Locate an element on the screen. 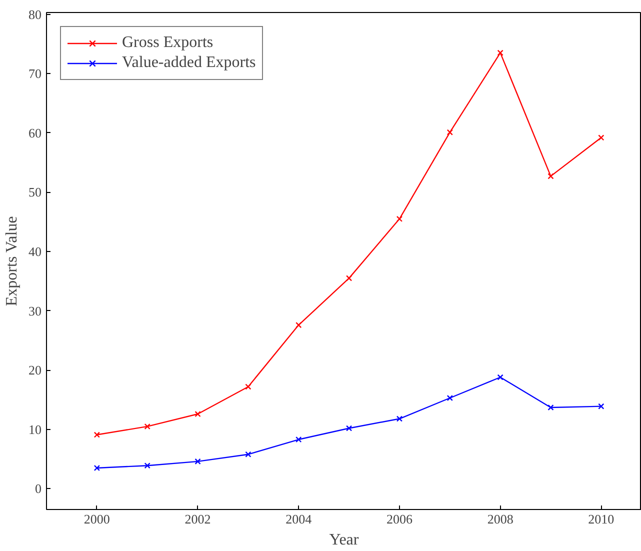 The height and width of the screenshot is (551, 641). y-tick-label: 70 is located at coordinates (35, 74).